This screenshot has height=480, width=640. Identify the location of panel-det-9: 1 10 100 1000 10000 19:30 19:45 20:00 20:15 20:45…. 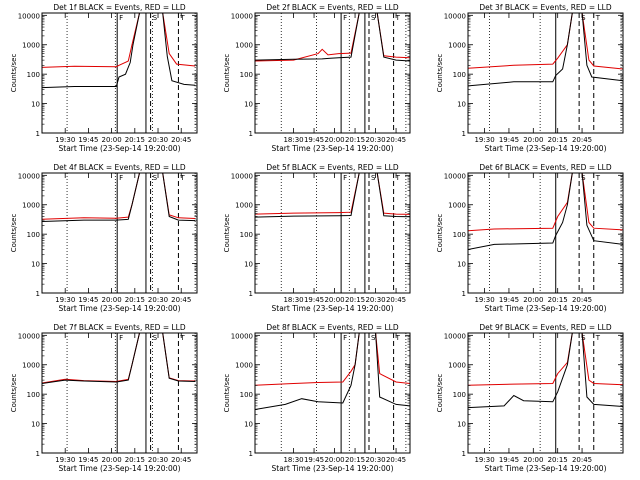
(530, 398).